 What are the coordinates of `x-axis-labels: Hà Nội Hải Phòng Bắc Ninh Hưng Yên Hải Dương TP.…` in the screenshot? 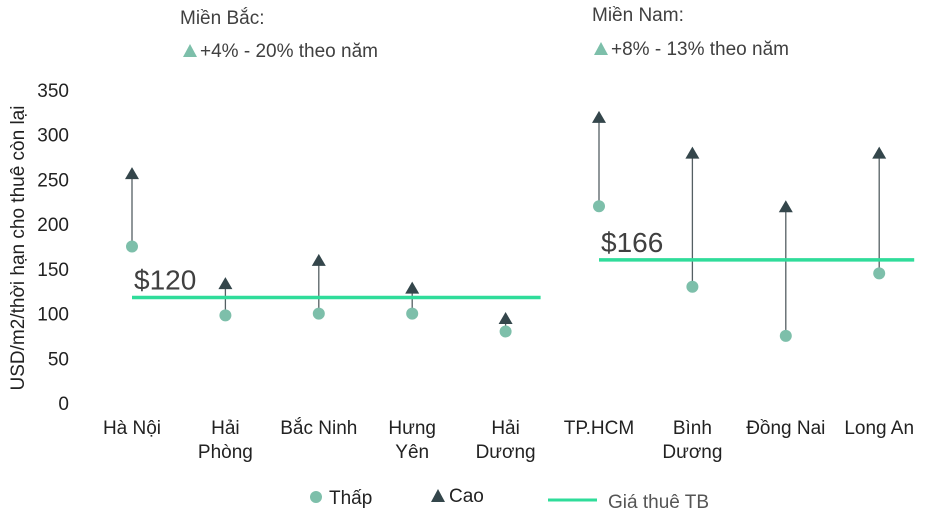 It's located at (508, 440).